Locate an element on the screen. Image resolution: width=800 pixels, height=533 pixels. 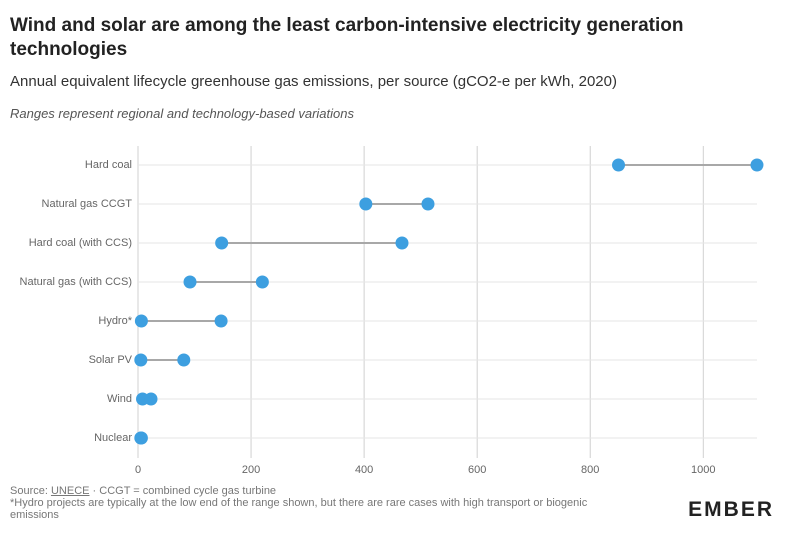
x-tick-label: 1000 is located at coordinates (703, 470).